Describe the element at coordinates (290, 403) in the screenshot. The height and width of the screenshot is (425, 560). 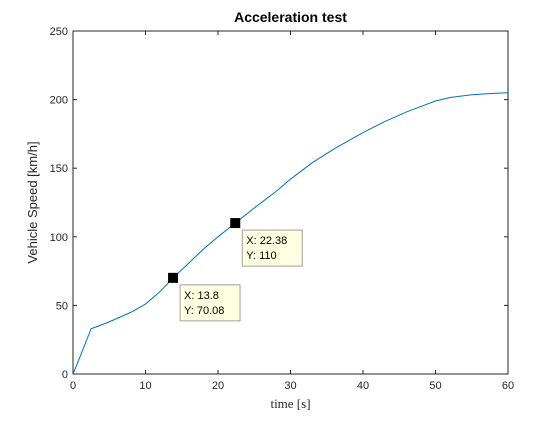
I see `x-axis-label: time [s]` at that location.